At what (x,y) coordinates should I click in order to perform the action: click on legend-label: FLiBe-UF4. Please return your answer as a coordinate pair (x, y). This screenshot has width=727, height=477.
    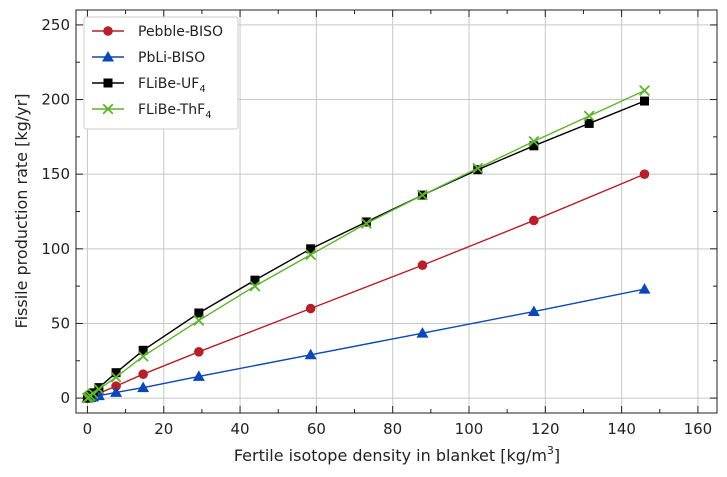
    Looking at the image, I should click on (172, 85).